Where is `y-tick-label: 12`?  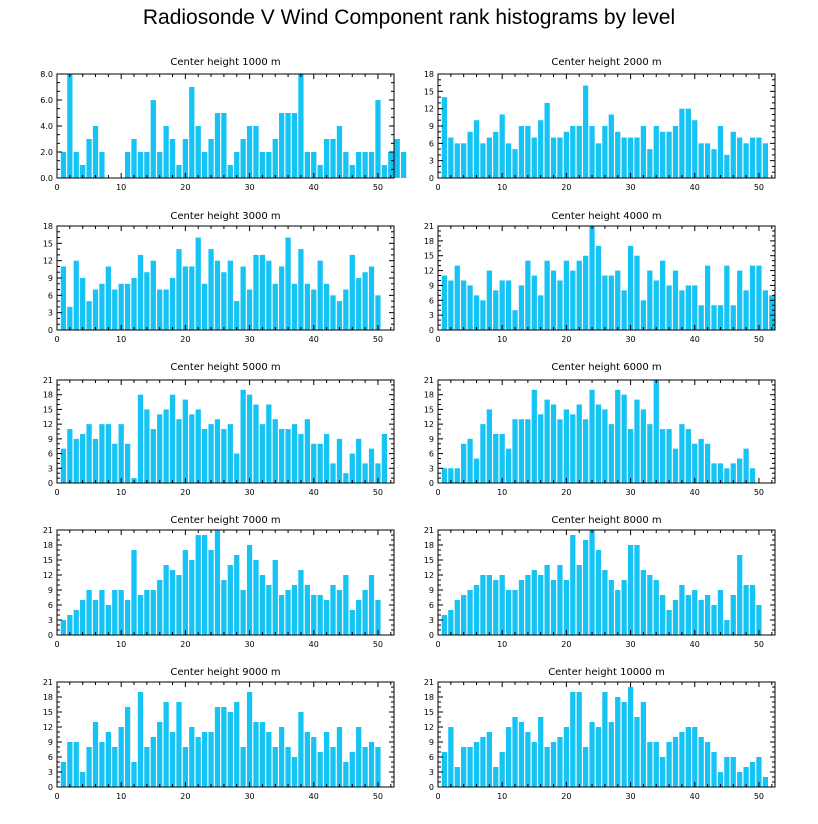
y-tick-label: 12 is located at coordinates (429, 727).